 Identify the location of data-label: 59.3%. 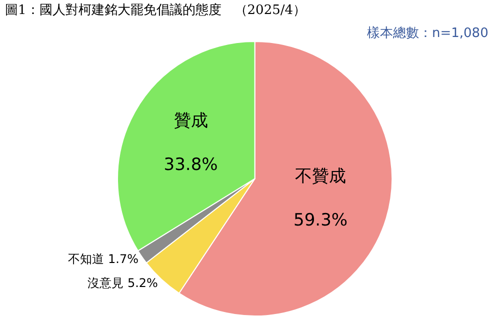
(321, 220).